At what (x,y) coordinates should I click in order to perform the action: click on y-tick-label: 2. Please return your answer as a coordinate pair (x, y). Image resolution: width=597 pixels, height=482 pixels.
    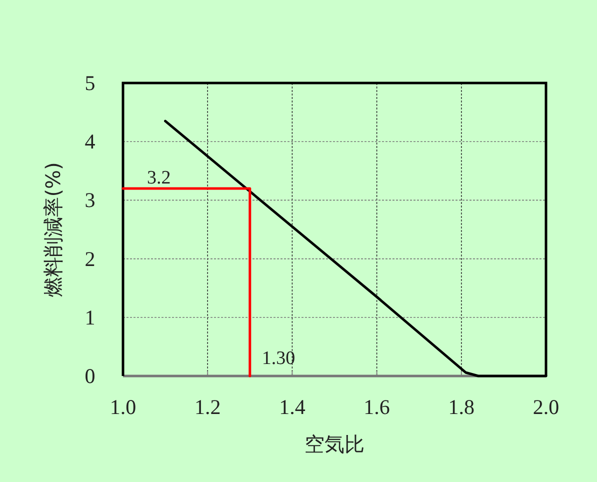
    Looking at the image, I should click on (90, 258).